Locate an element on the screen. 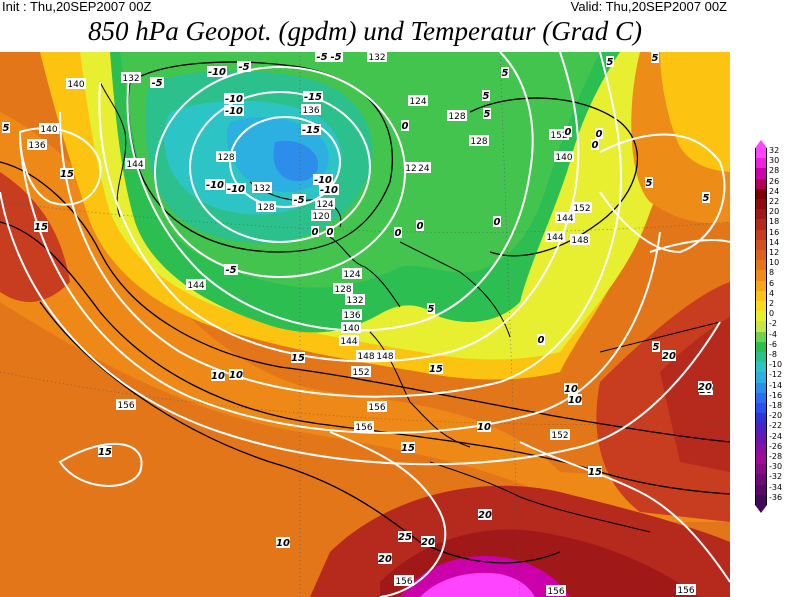 The height and width of the screenshot is (597, 789). legend-label: -24 is located at coordinates (776, 436).